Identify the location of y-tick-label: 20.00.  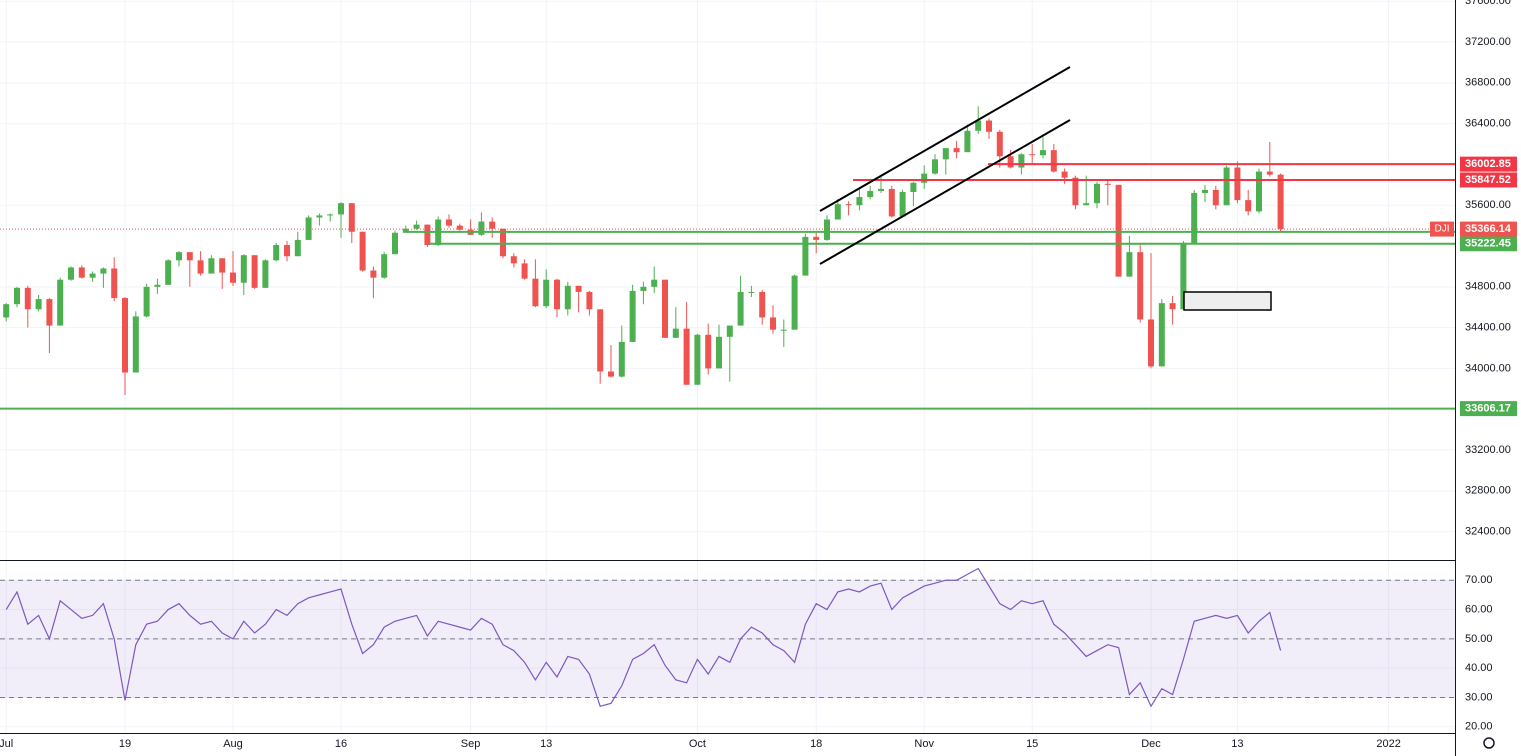
(1479, 727).